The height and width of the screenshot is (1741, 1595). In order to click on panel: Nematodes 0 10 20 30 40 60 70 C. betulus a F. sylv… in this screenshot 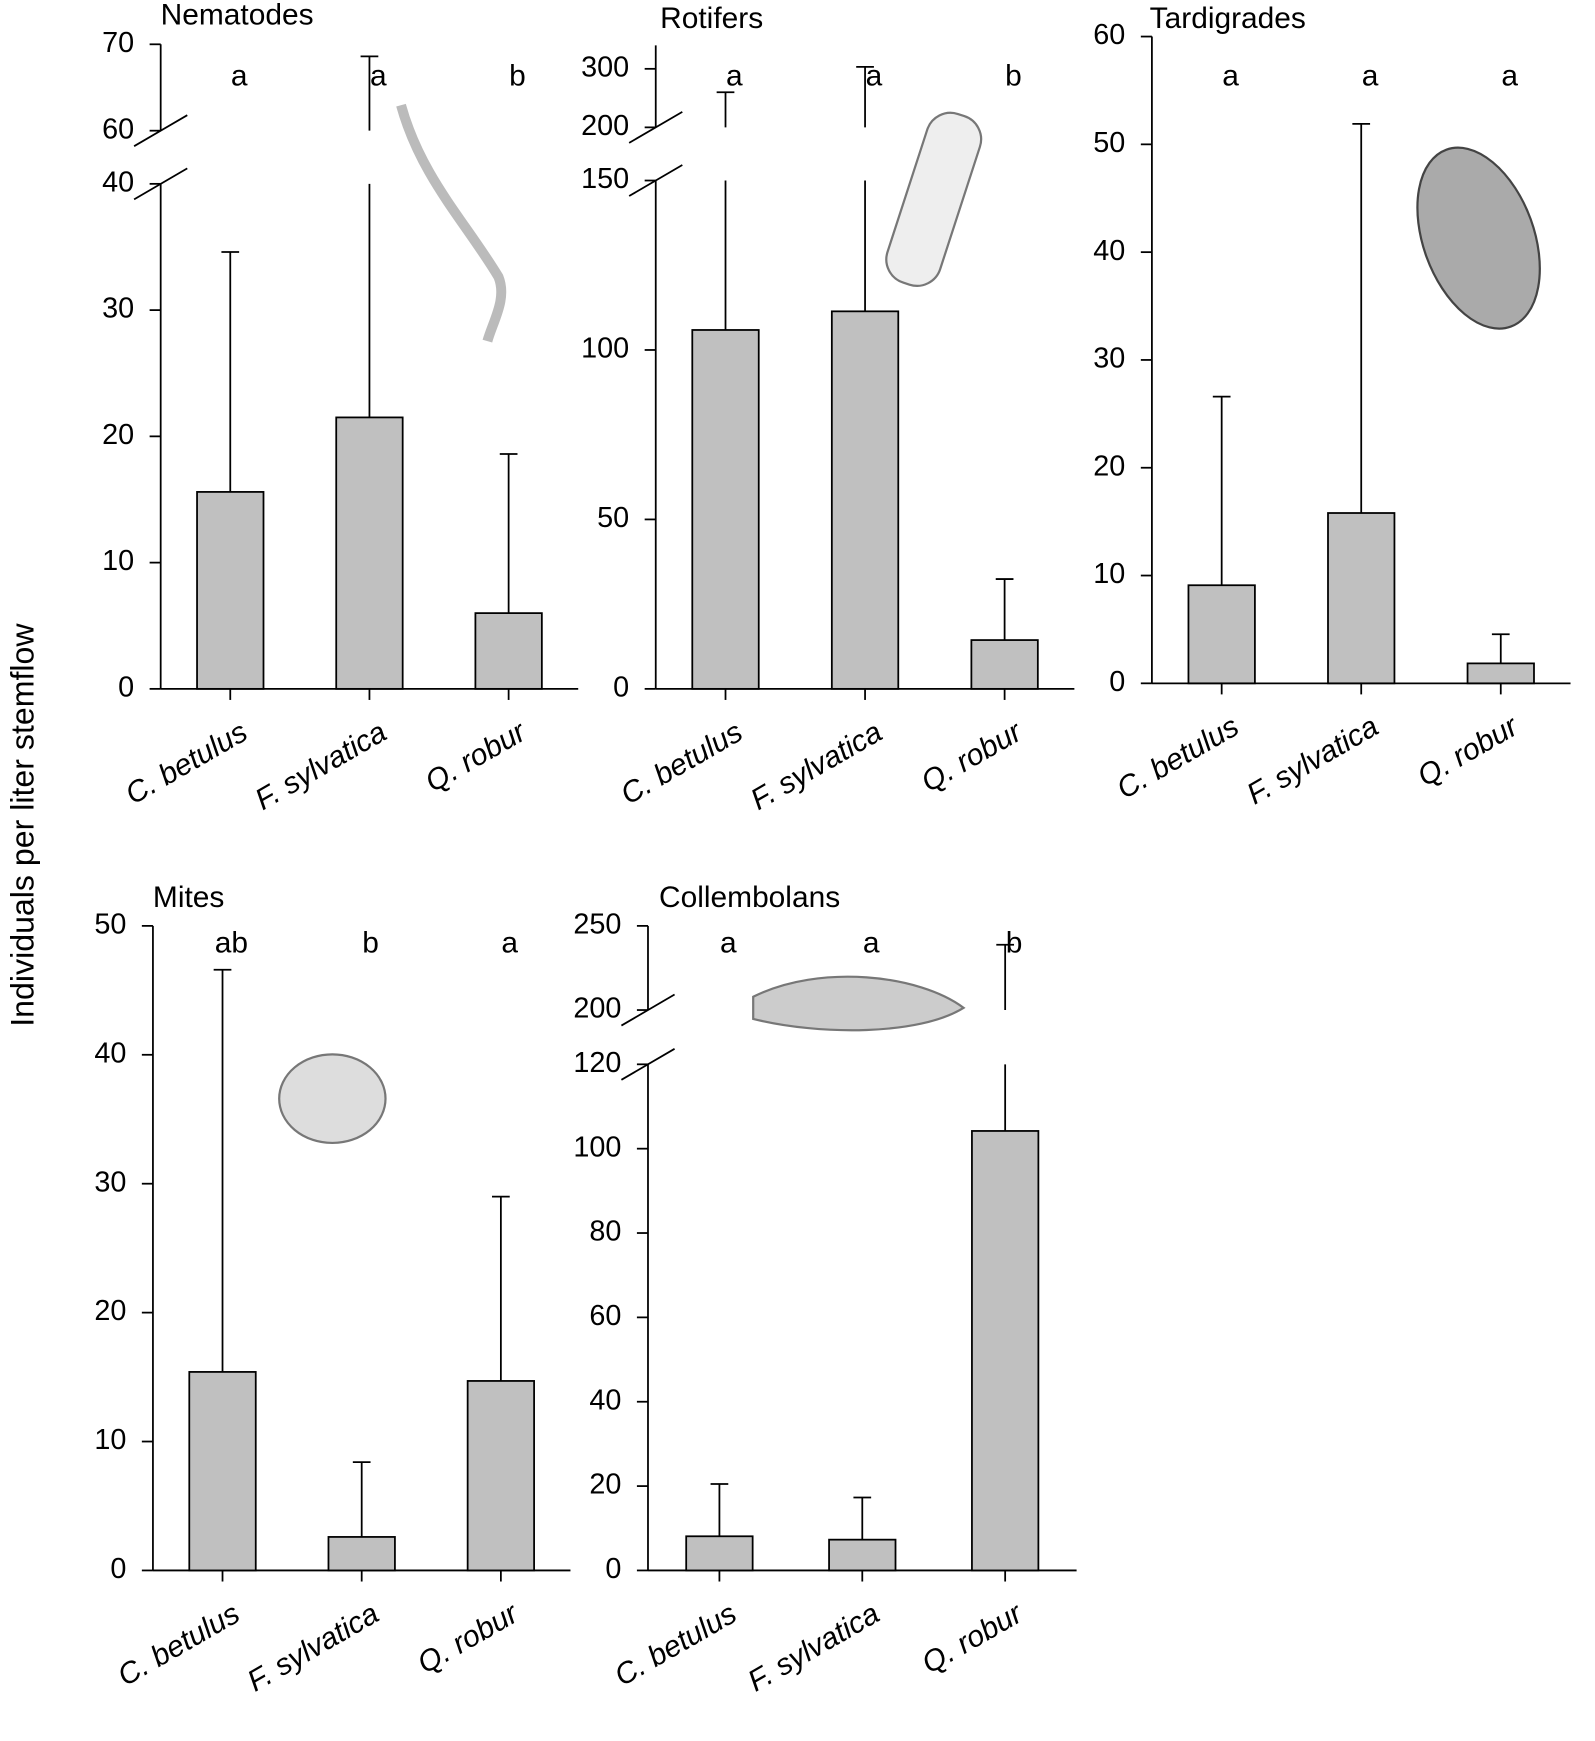, I will do `click(340, 408)`.